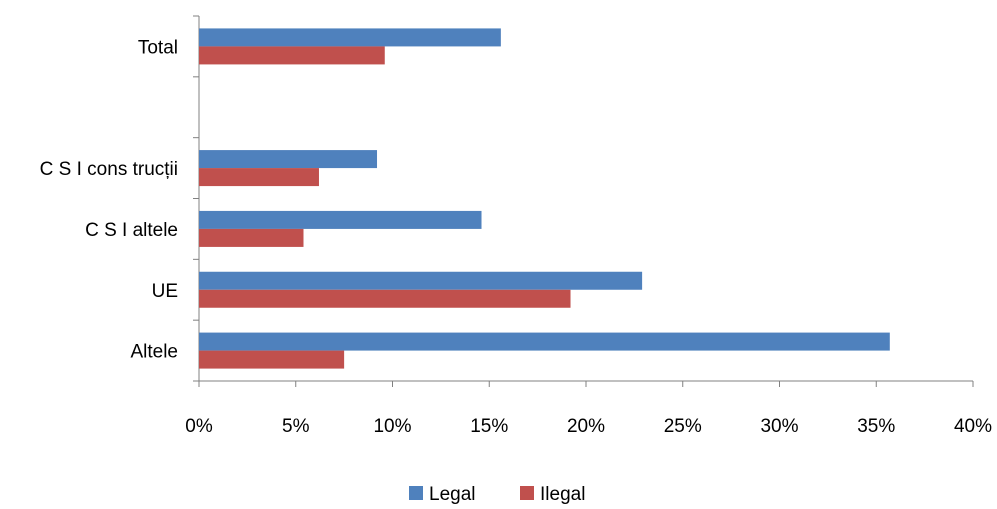 Image resolution: width=997 pixels, height=509 pixels. I want to click on bar-legal-UE, so click(421, 280).